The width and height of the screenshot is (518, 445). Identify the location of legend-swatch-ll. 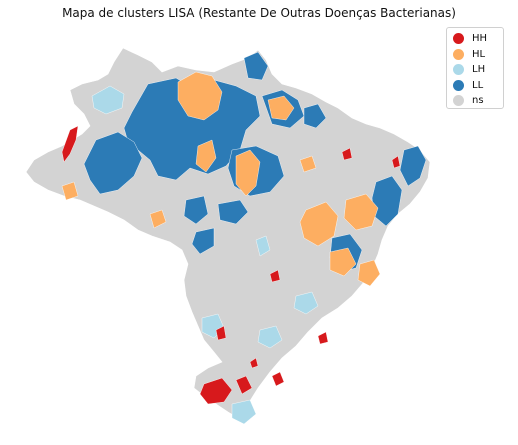
(458, 85).